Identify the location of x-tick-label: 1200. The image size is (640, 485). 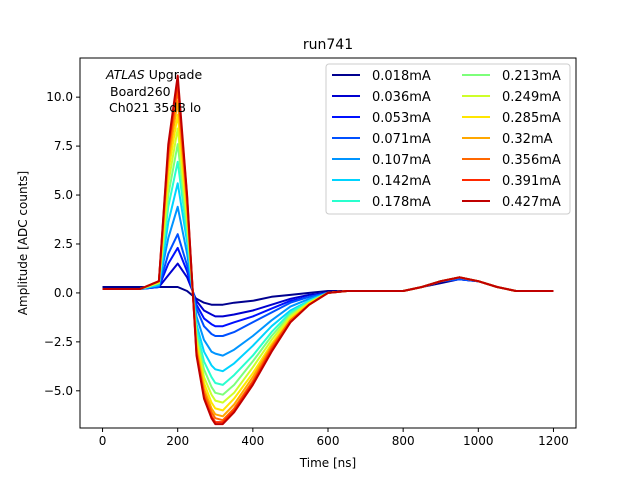
(553, 441).